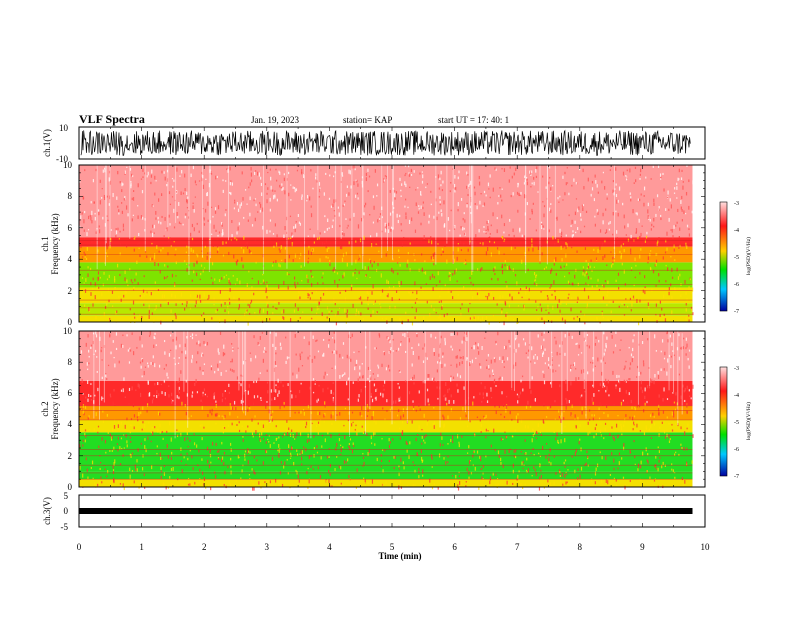  Describe the element at coordinates (228, 203) in the screenshot. I see `spectrogram-streak` at that location.